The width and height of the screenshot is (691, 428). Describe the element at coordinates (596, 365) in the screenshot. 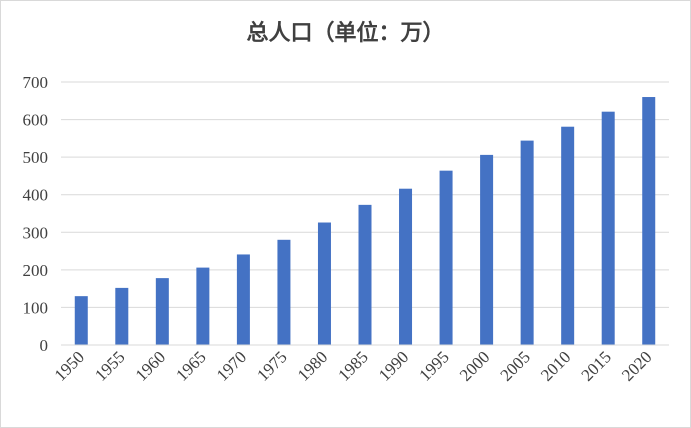

I see `x-tick-label: 2015` at that location.